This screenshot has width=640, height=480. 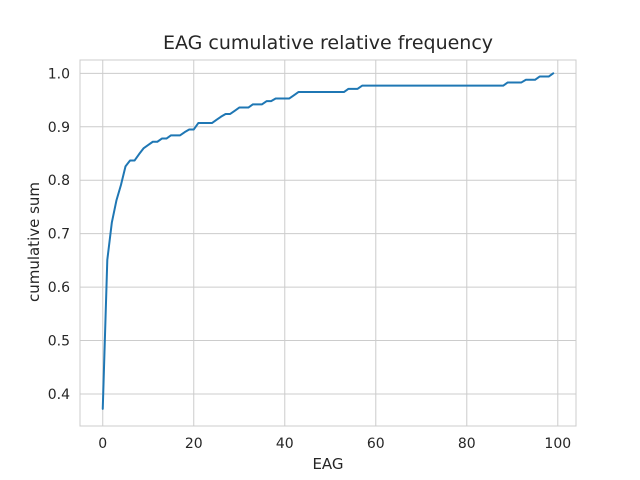 I want to click on y-tick-label: 0.5, so click(x=59, y=342).